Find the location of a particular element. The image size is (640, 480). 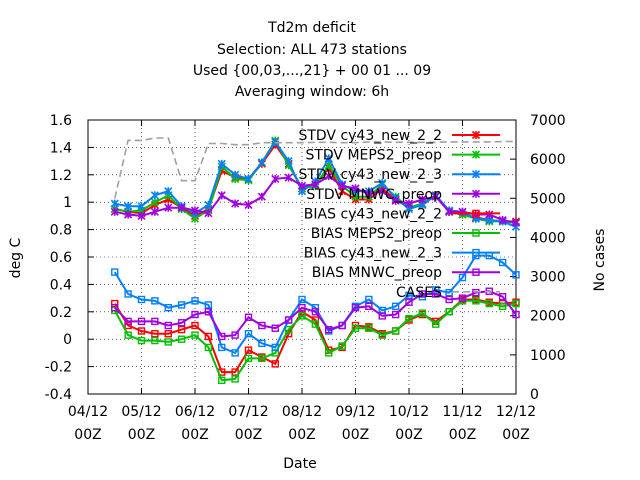

x-tick-label-date: 07/12 is located at coordinates (248, 412).